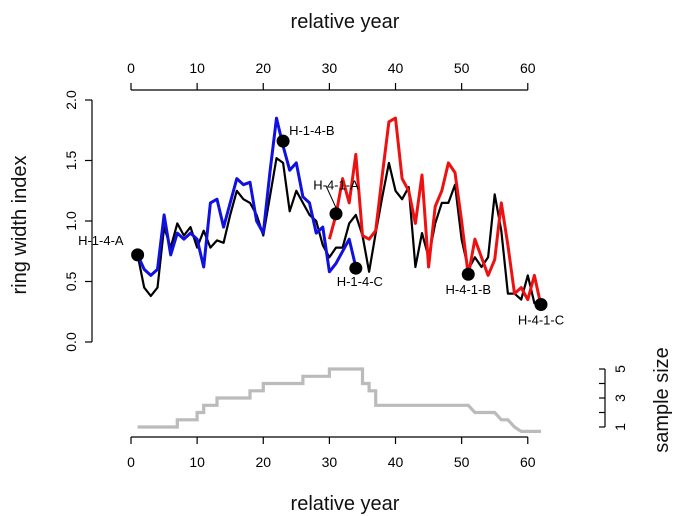 The width and height of the screenshot is (675, 516). Describe the element at coordinates (71, 100) in the screenshot. I see `y-tick-label: 2.0` at that location.